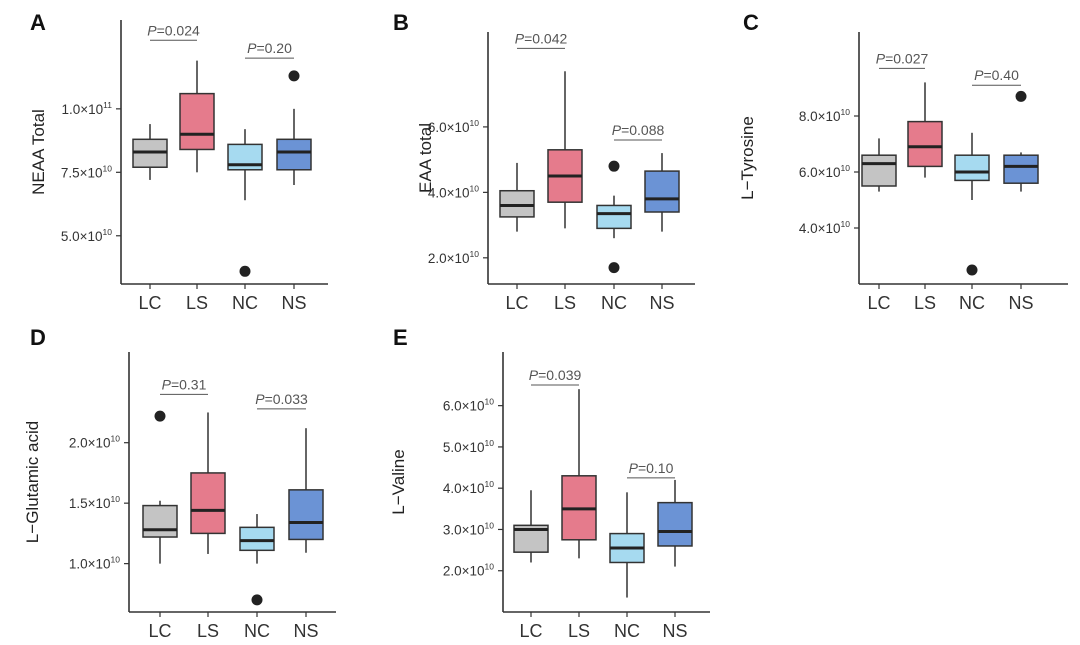 The image size is (1080, 645). I want to click on p-value: =0.10, so click(656, 468).